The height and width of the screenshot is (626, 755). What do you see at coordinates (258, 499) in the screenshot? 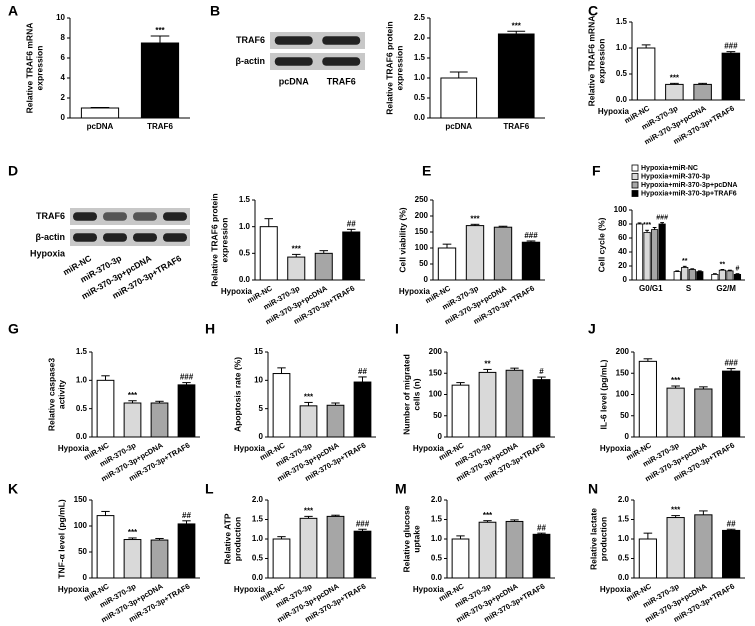
I see `y-tick-label: 2.0` at bounding box center [258, 499].